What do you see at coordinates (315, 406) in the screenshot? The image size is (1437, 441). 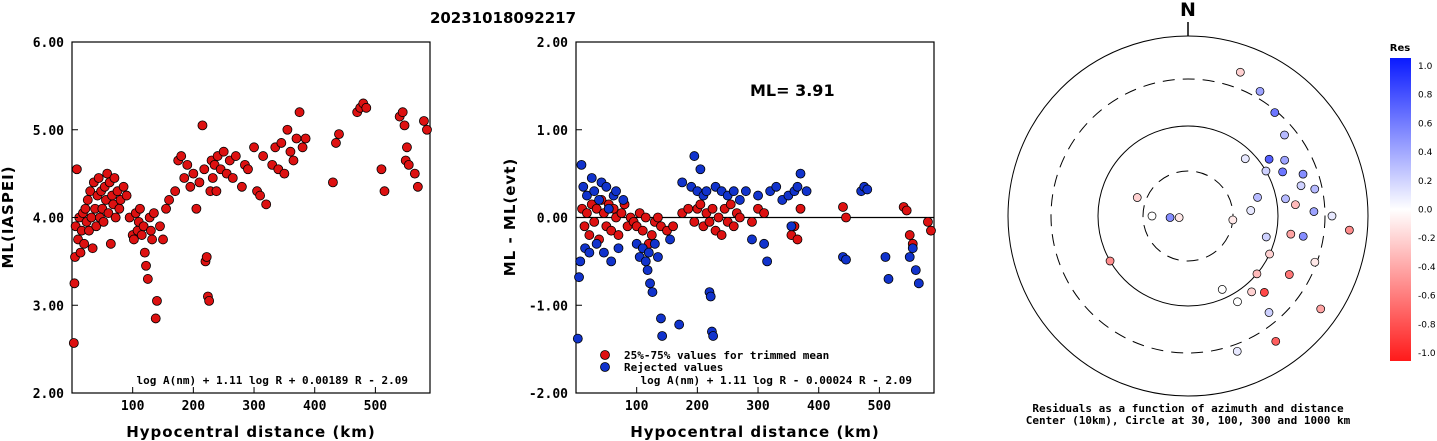 I see `panel1-x-tick-label: 400` at bounding box center [315, 406].